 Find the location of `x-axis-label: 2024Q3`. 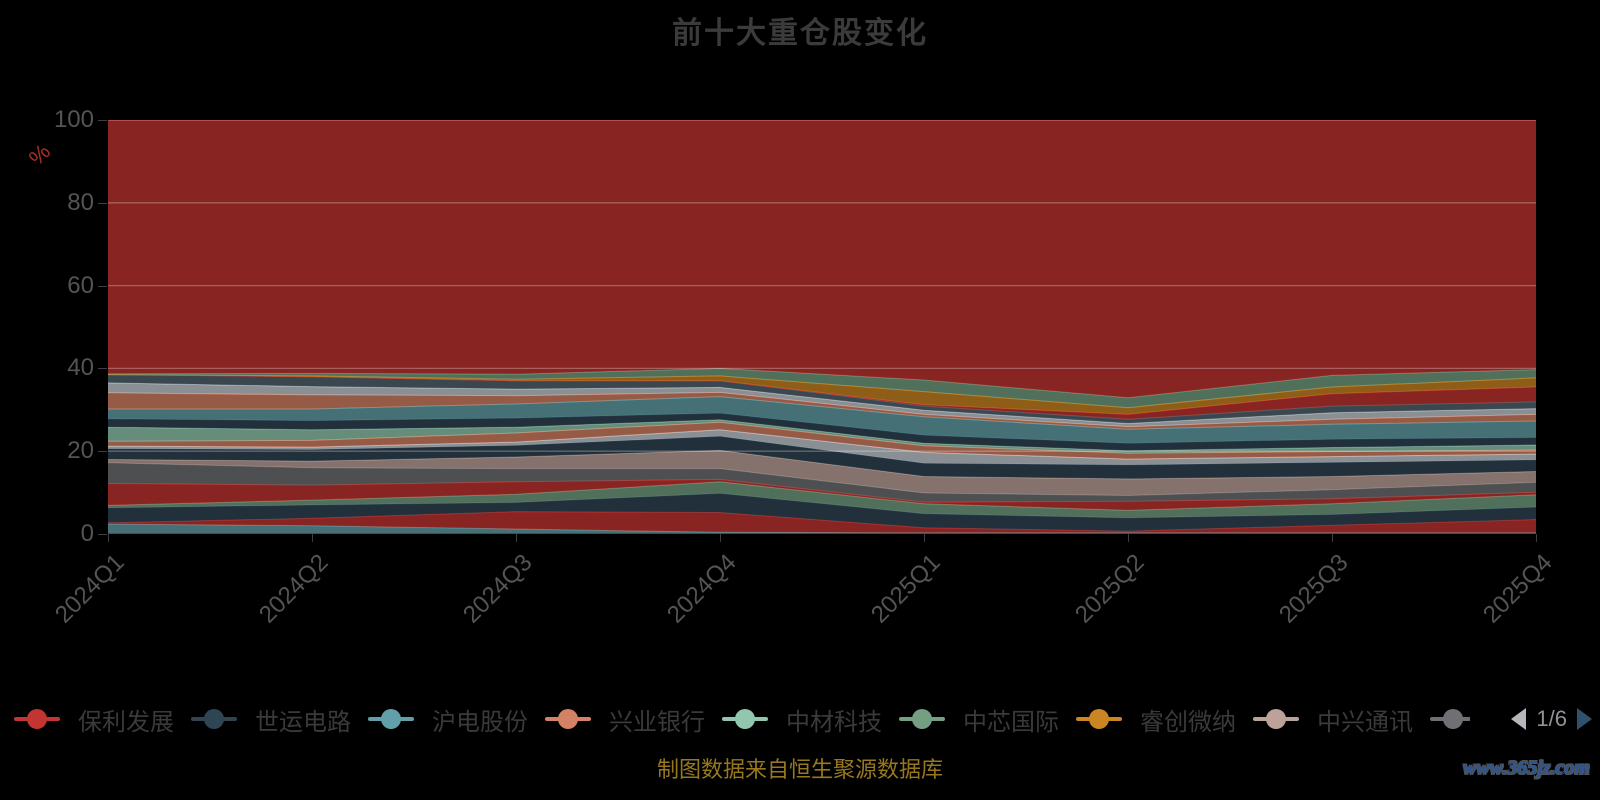

x-axis-label: 2024Q3 is located at coordinates (497, 589).